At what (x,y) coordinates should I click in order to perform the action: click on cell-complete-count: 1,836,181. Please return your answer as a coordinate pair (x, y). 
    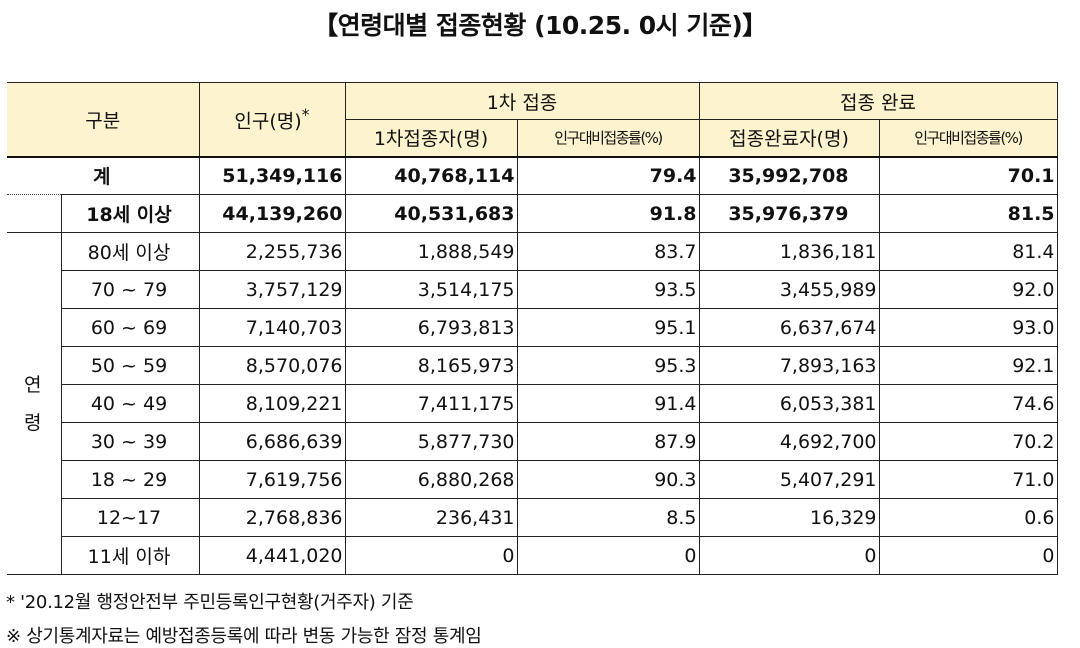
    Looking at the image, I should click on (789, 251).